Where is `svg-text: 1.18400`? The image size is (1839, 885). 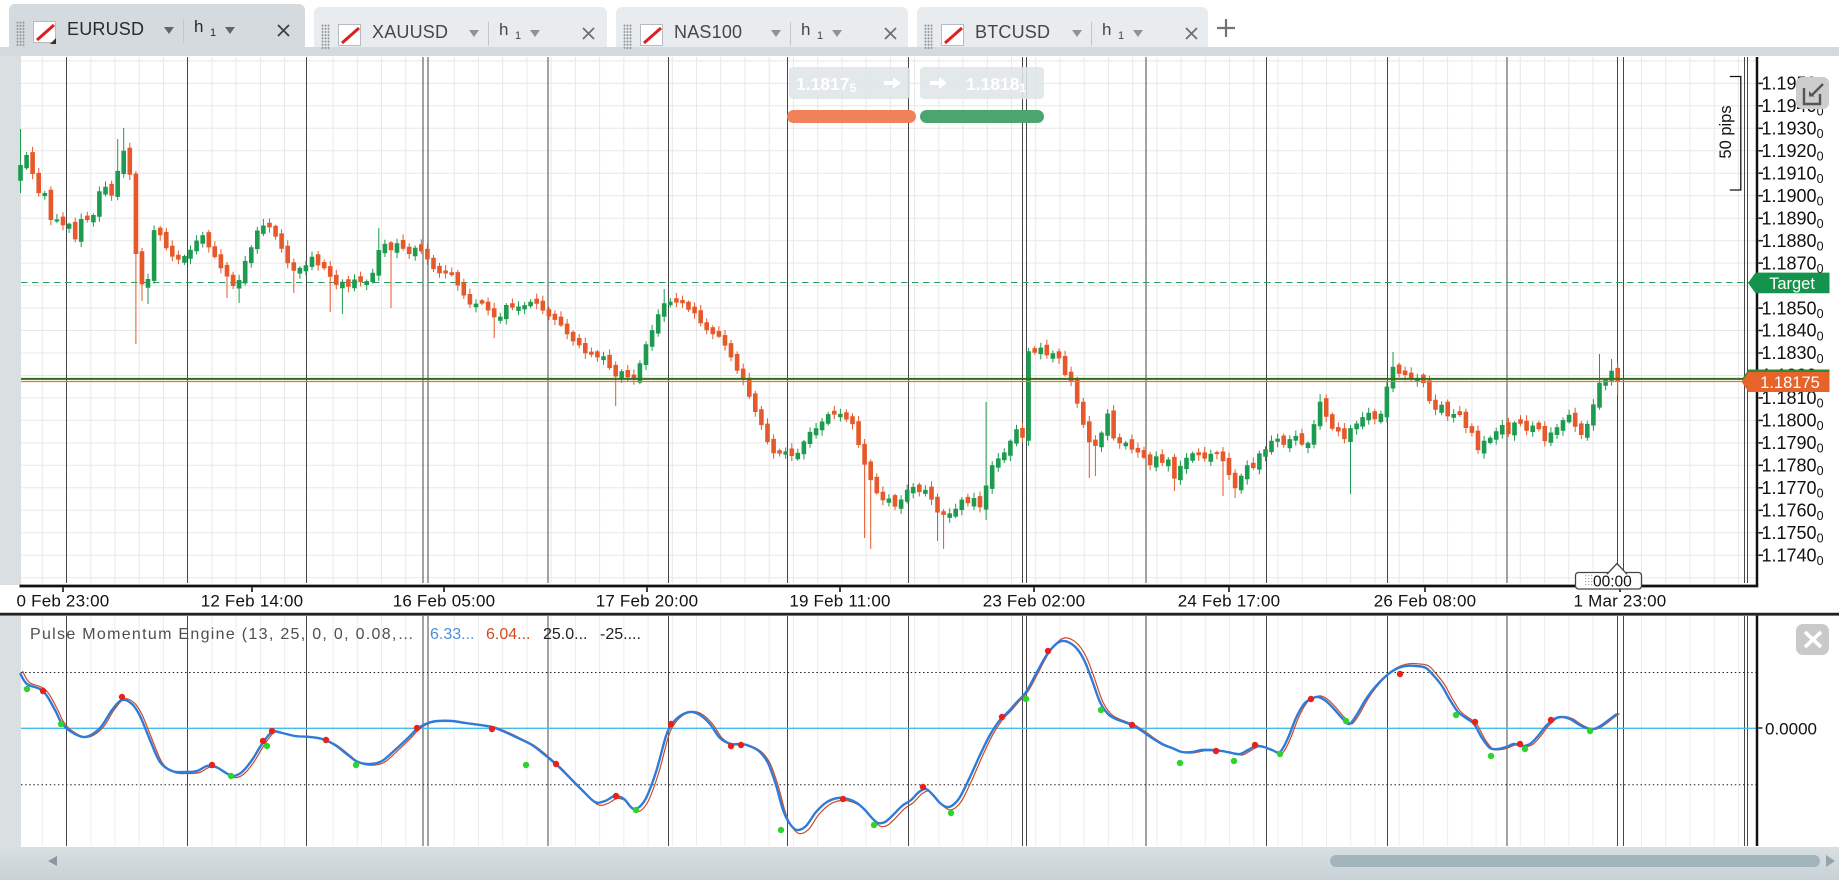
svg-text: 1.18400 is located at coordinates (1793, 332).